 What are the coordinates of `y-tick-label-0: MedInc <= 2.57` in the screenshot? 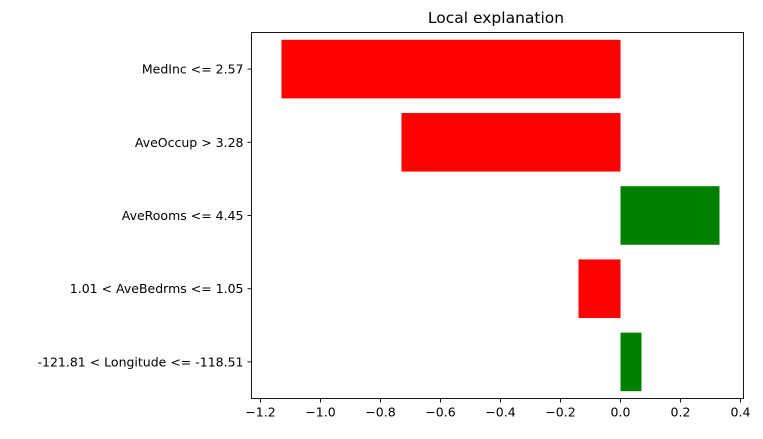 It's located at (193, 69).